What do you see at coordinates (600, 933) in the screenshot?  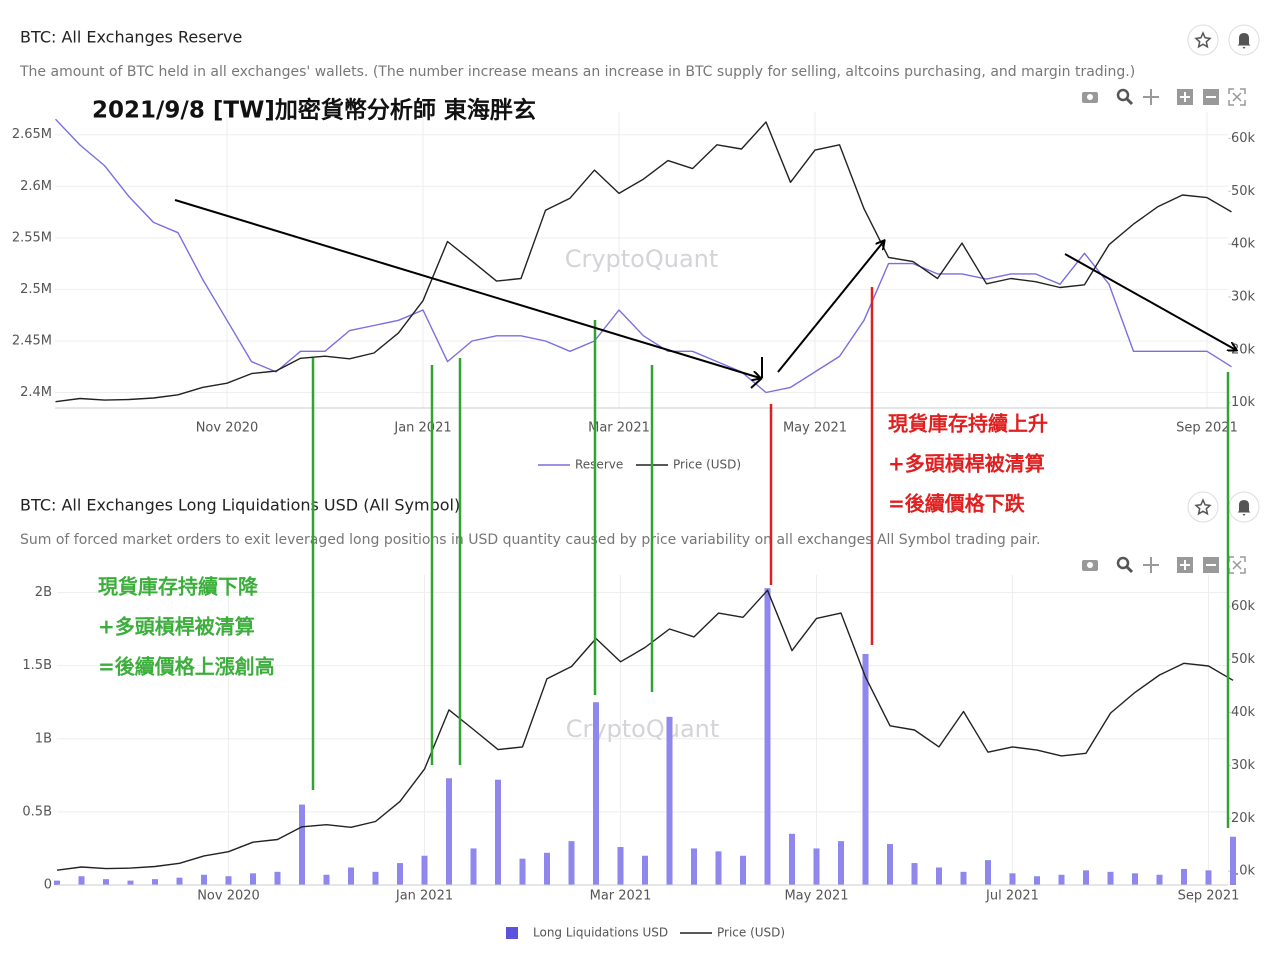 I see `legend-label: Long Liquidations USD` at bounding box center [600, 933].